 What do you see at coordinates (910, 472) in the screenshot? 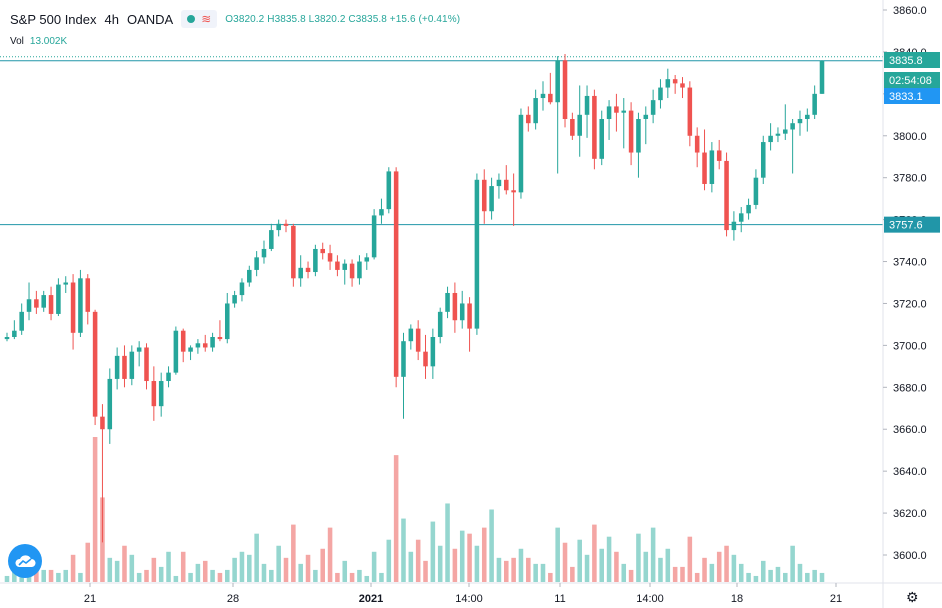
I see `price-tick-label: 3640.0` at bounding box center [910, 472].